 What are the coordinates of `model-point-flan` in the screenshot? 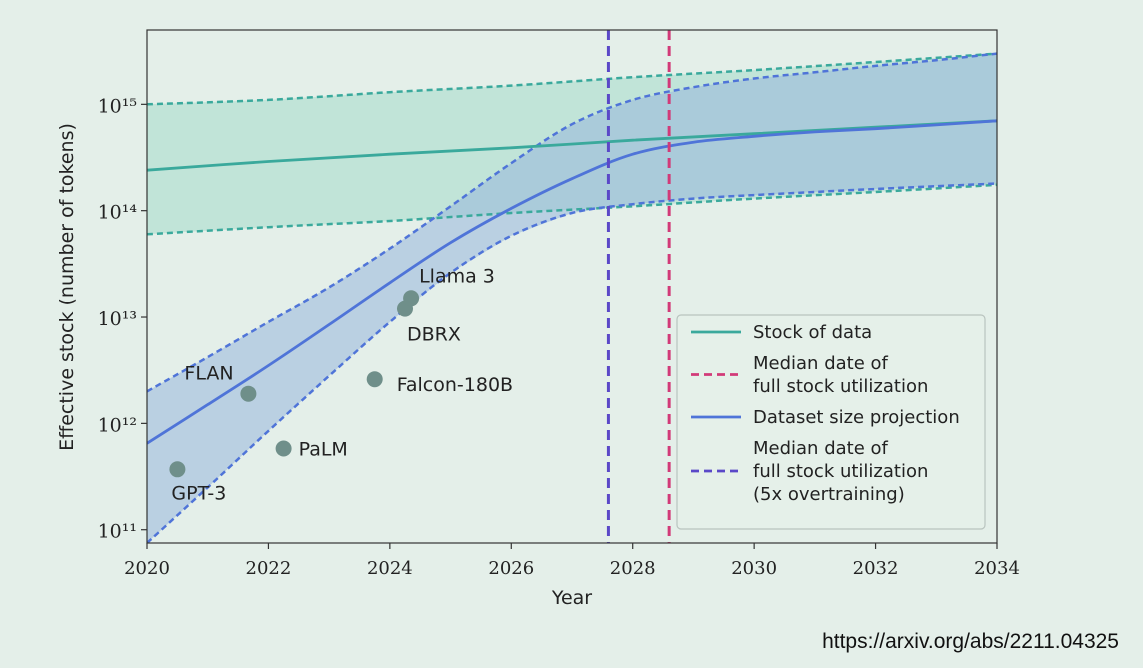 It's located at (248, 393).